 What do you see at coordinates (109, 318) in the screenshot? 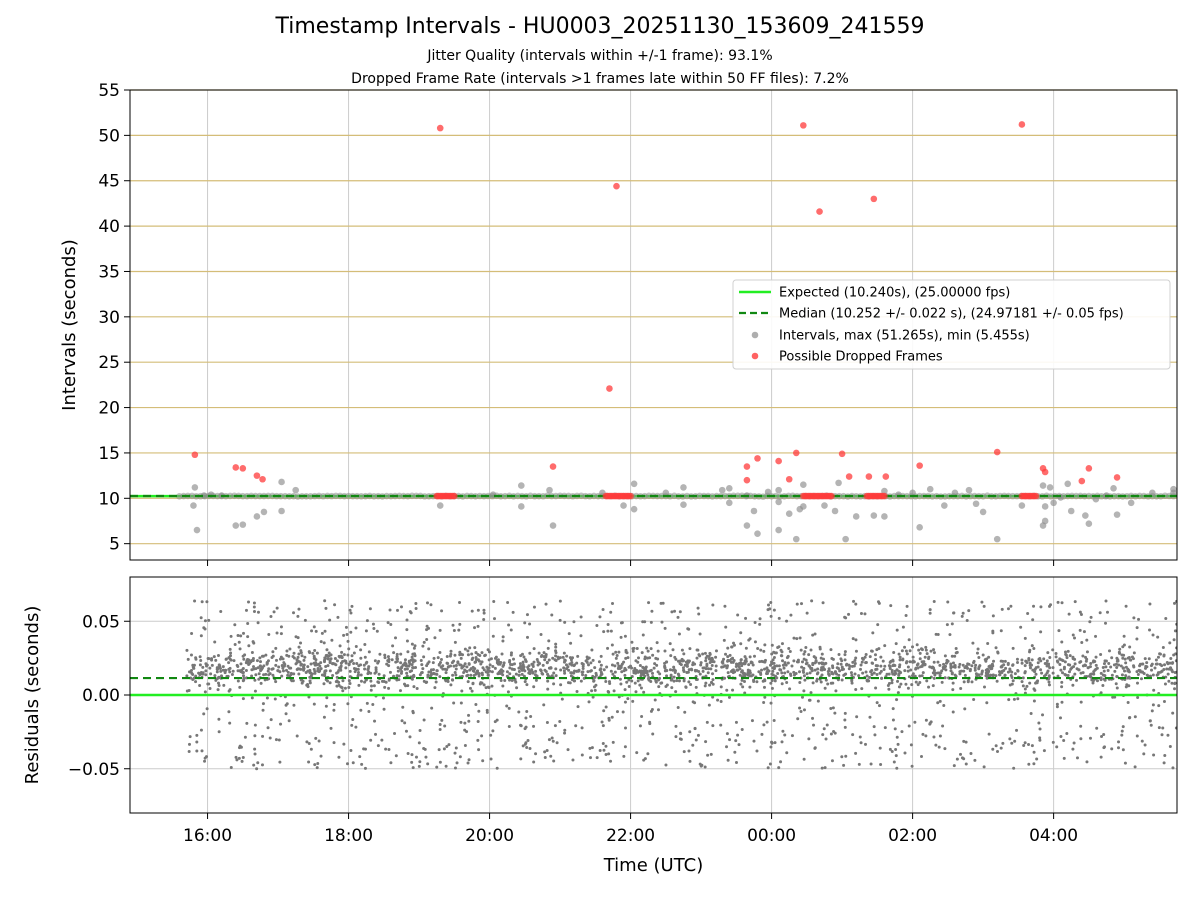
I see `top-ytick-label: 30` at bounding box center [109, 318].